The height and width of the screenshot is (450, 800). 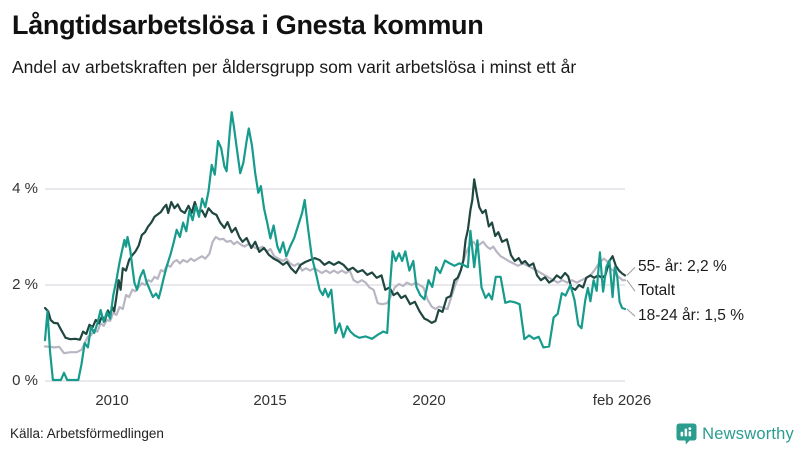 I want to click on newsworthy-bubble-chart-icon, so click(x=686, y=434).